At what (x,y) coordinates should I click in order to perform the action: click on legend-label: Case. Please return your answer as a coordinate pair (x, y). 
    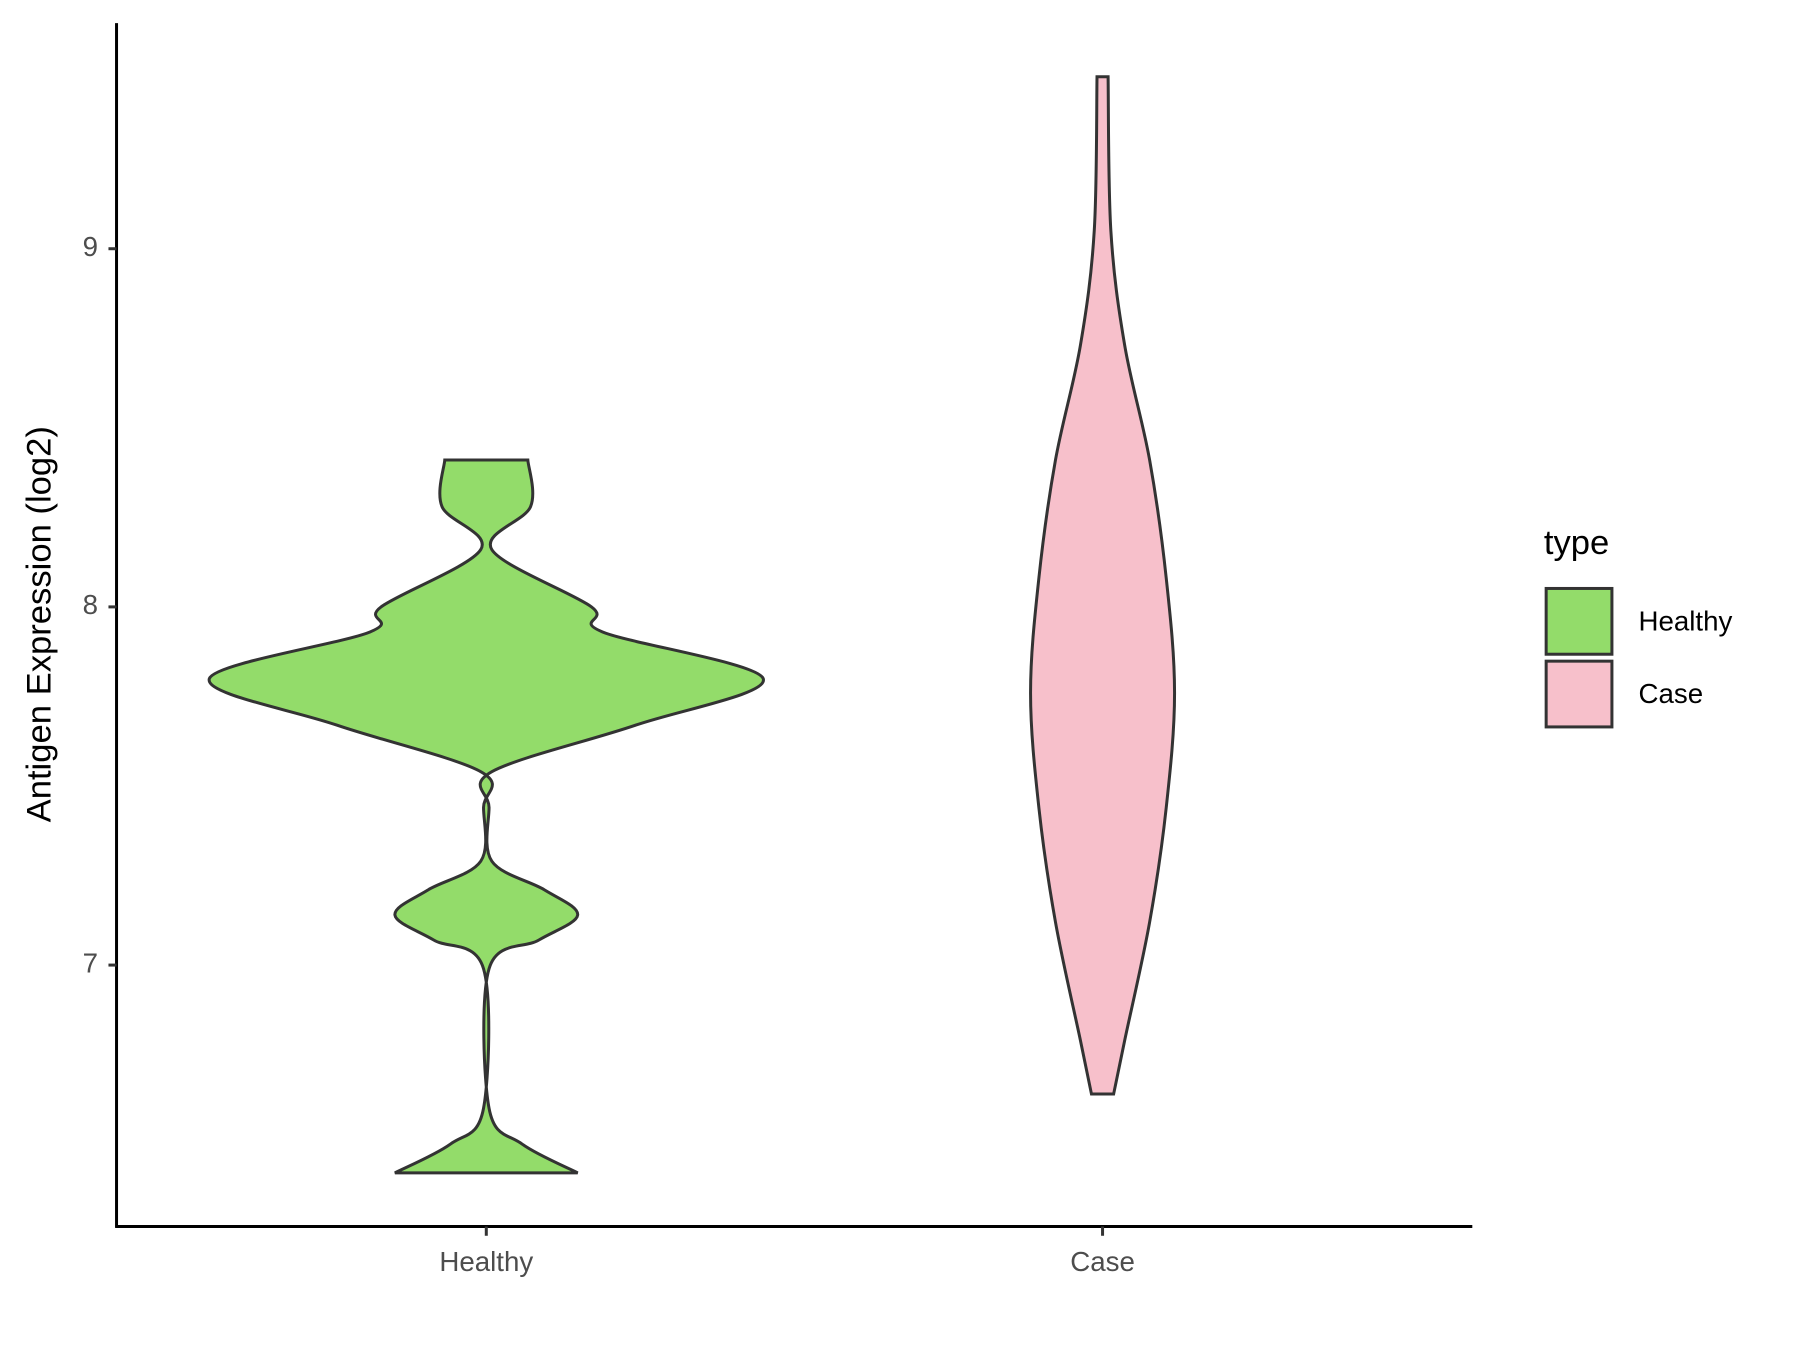
    Looking at the image, I should click on (1670, 693).